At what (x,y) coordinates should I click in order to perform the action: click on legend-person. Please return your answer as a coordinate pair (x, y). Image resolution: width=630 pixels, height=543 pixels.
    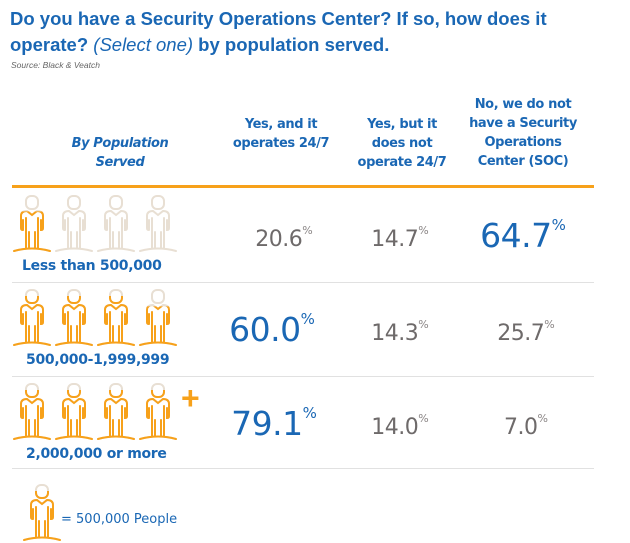
    Looking at the image, I should click on (42, 513).